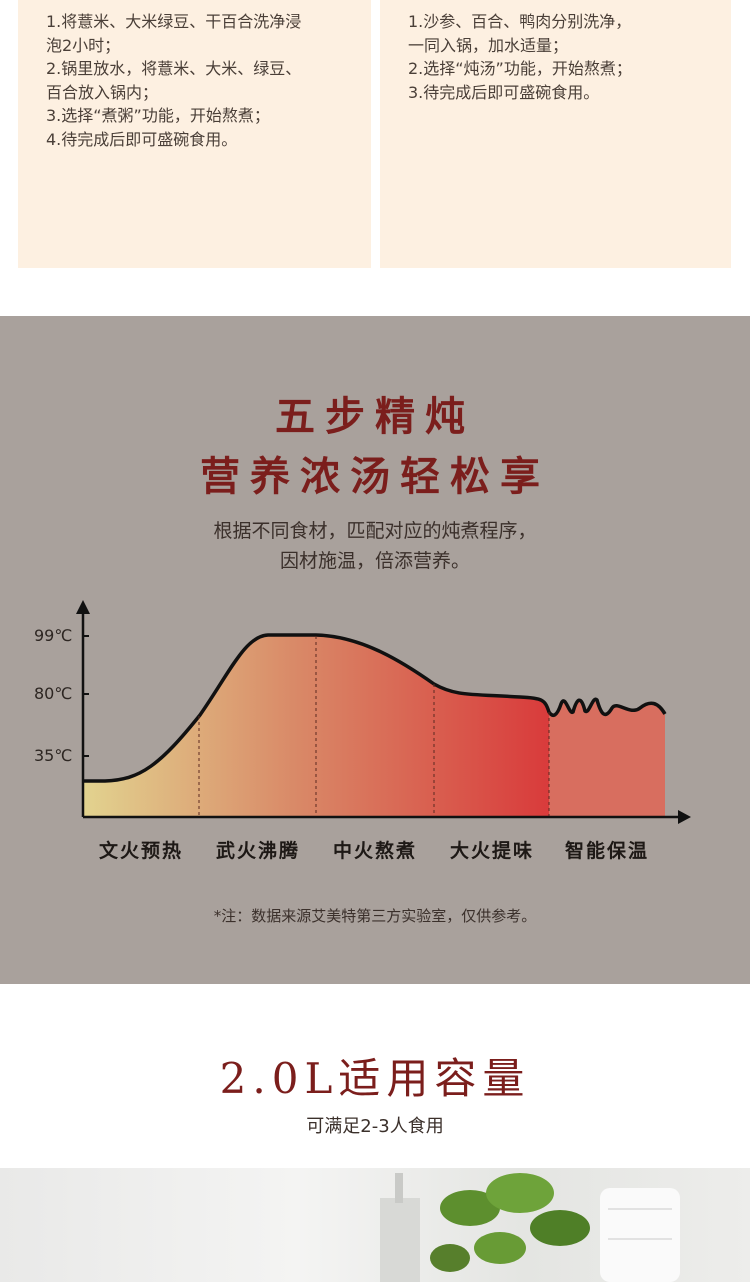 This screenshot has width=750, height=1282. What do you see at coordinates (142, 139) in the screenshot?
I see `recipe-step: 4.待完成后即可盛碗食用。` at bounding box center [142, 139].